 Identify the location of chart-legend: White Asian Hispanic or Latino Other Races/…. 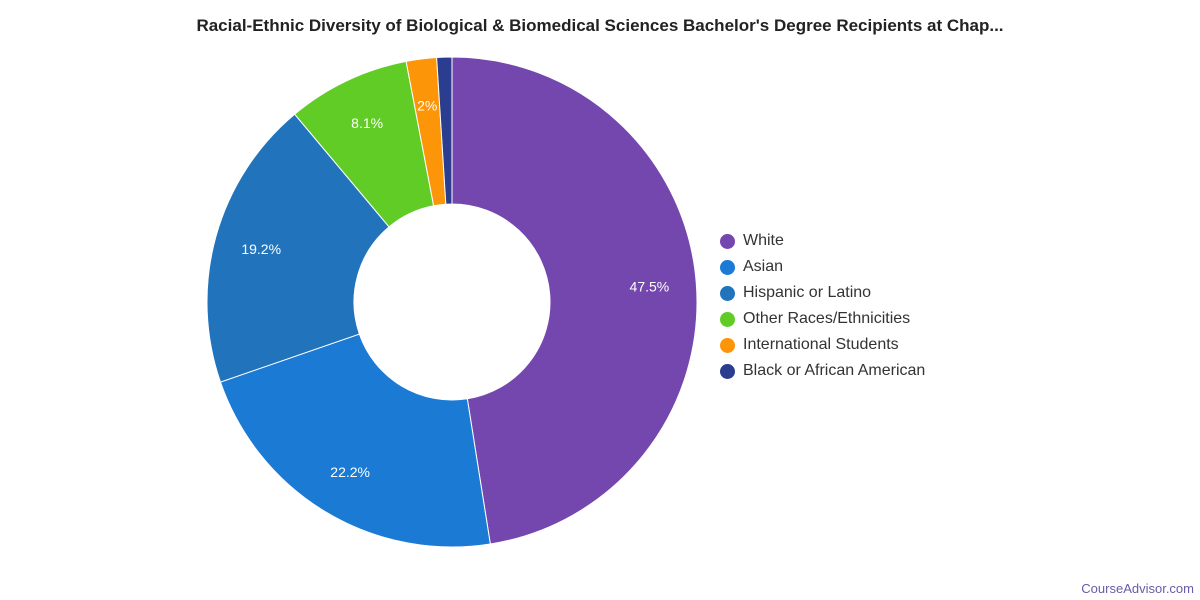
(822, 306).